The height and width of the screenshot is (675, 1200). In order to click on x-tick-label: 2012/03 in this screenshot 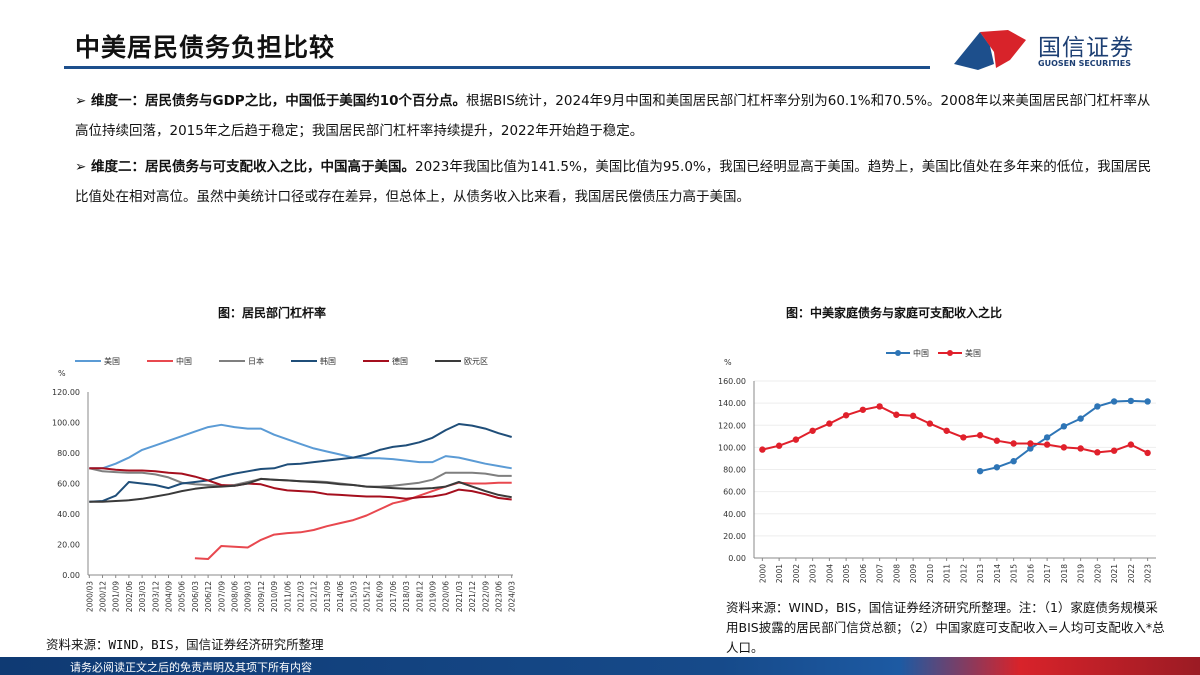, I will do `click(301, 596)`.